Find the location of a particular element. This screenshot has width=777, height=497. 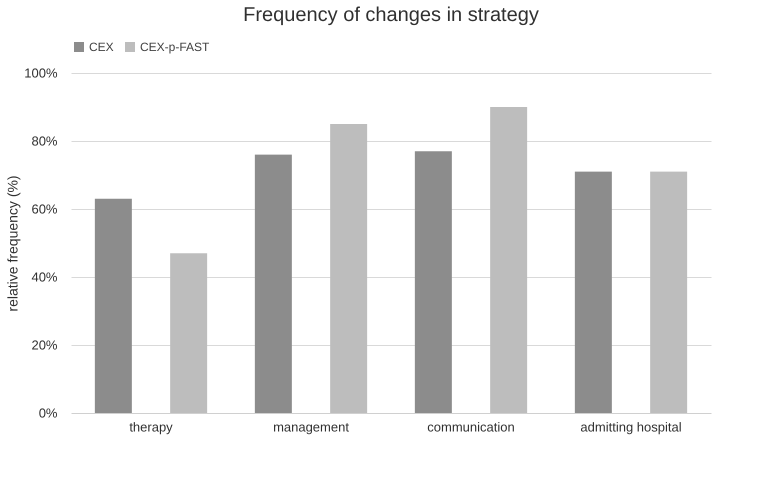

y-tick-label: 0% is located at coordinates (48, 413).